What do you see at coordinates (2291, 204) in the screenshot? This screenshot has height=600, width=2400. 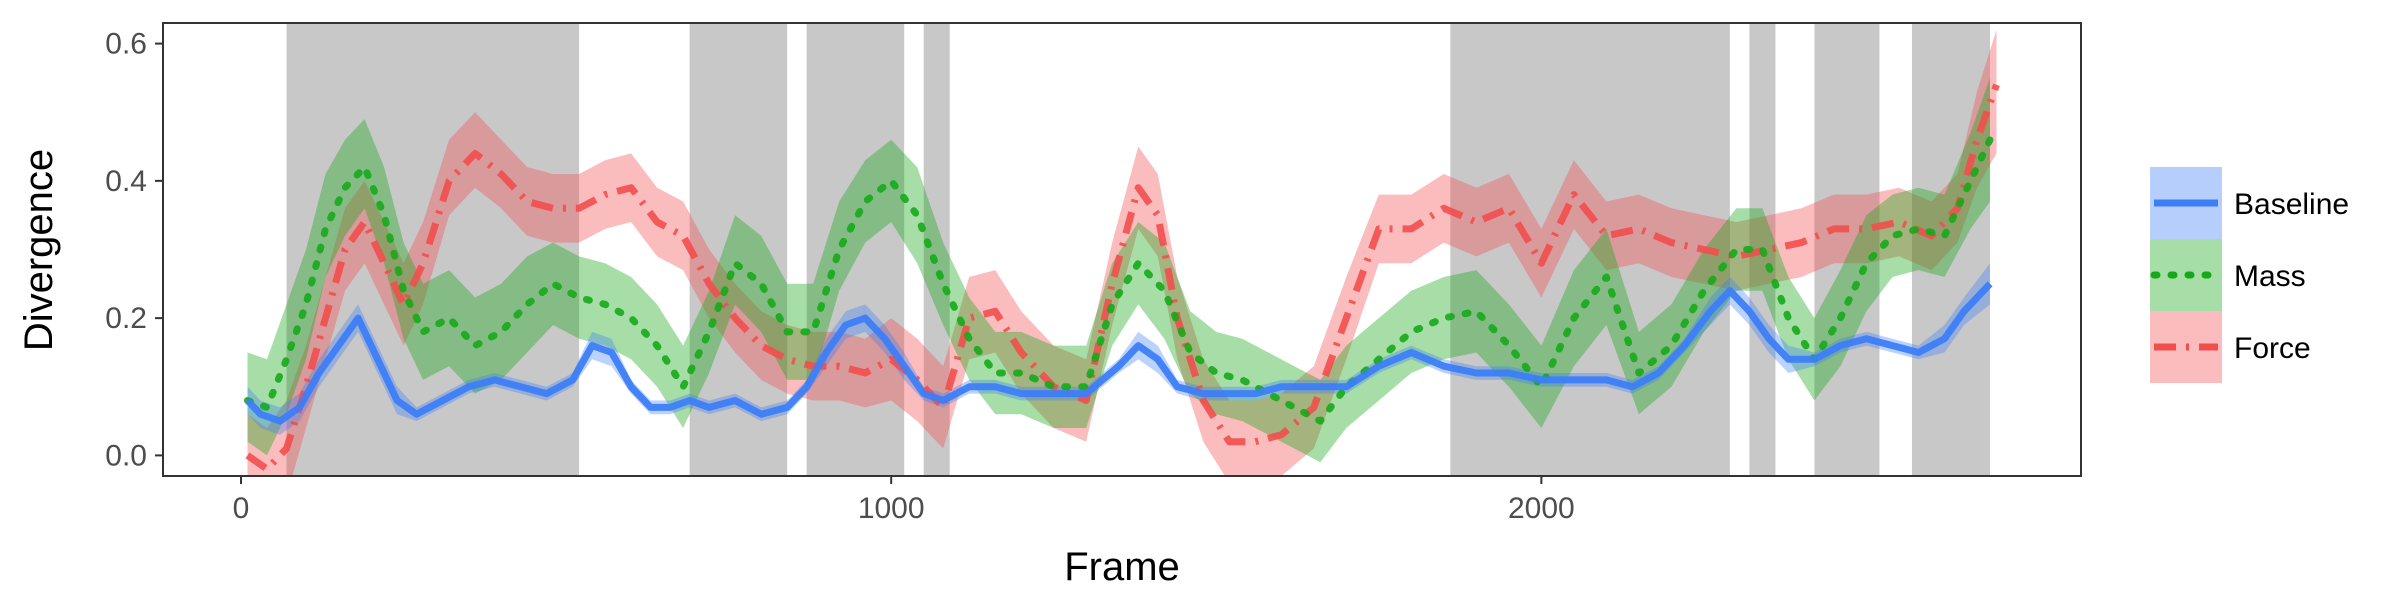 I see `legend-label-baseline: Baseline` at bounding box center [2291, 204].